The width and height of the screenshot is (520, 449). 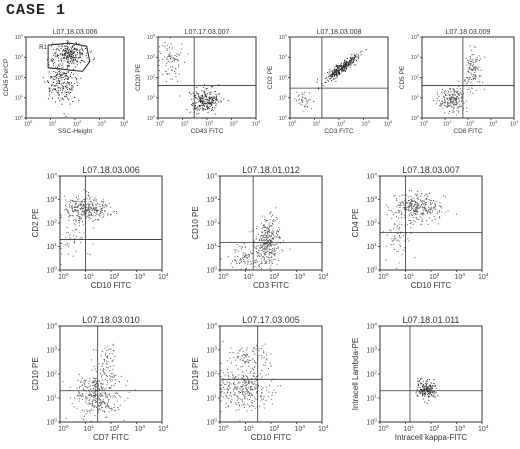 I want to click on plot-title: L07.18.03.007, so click(x=431, y=170).